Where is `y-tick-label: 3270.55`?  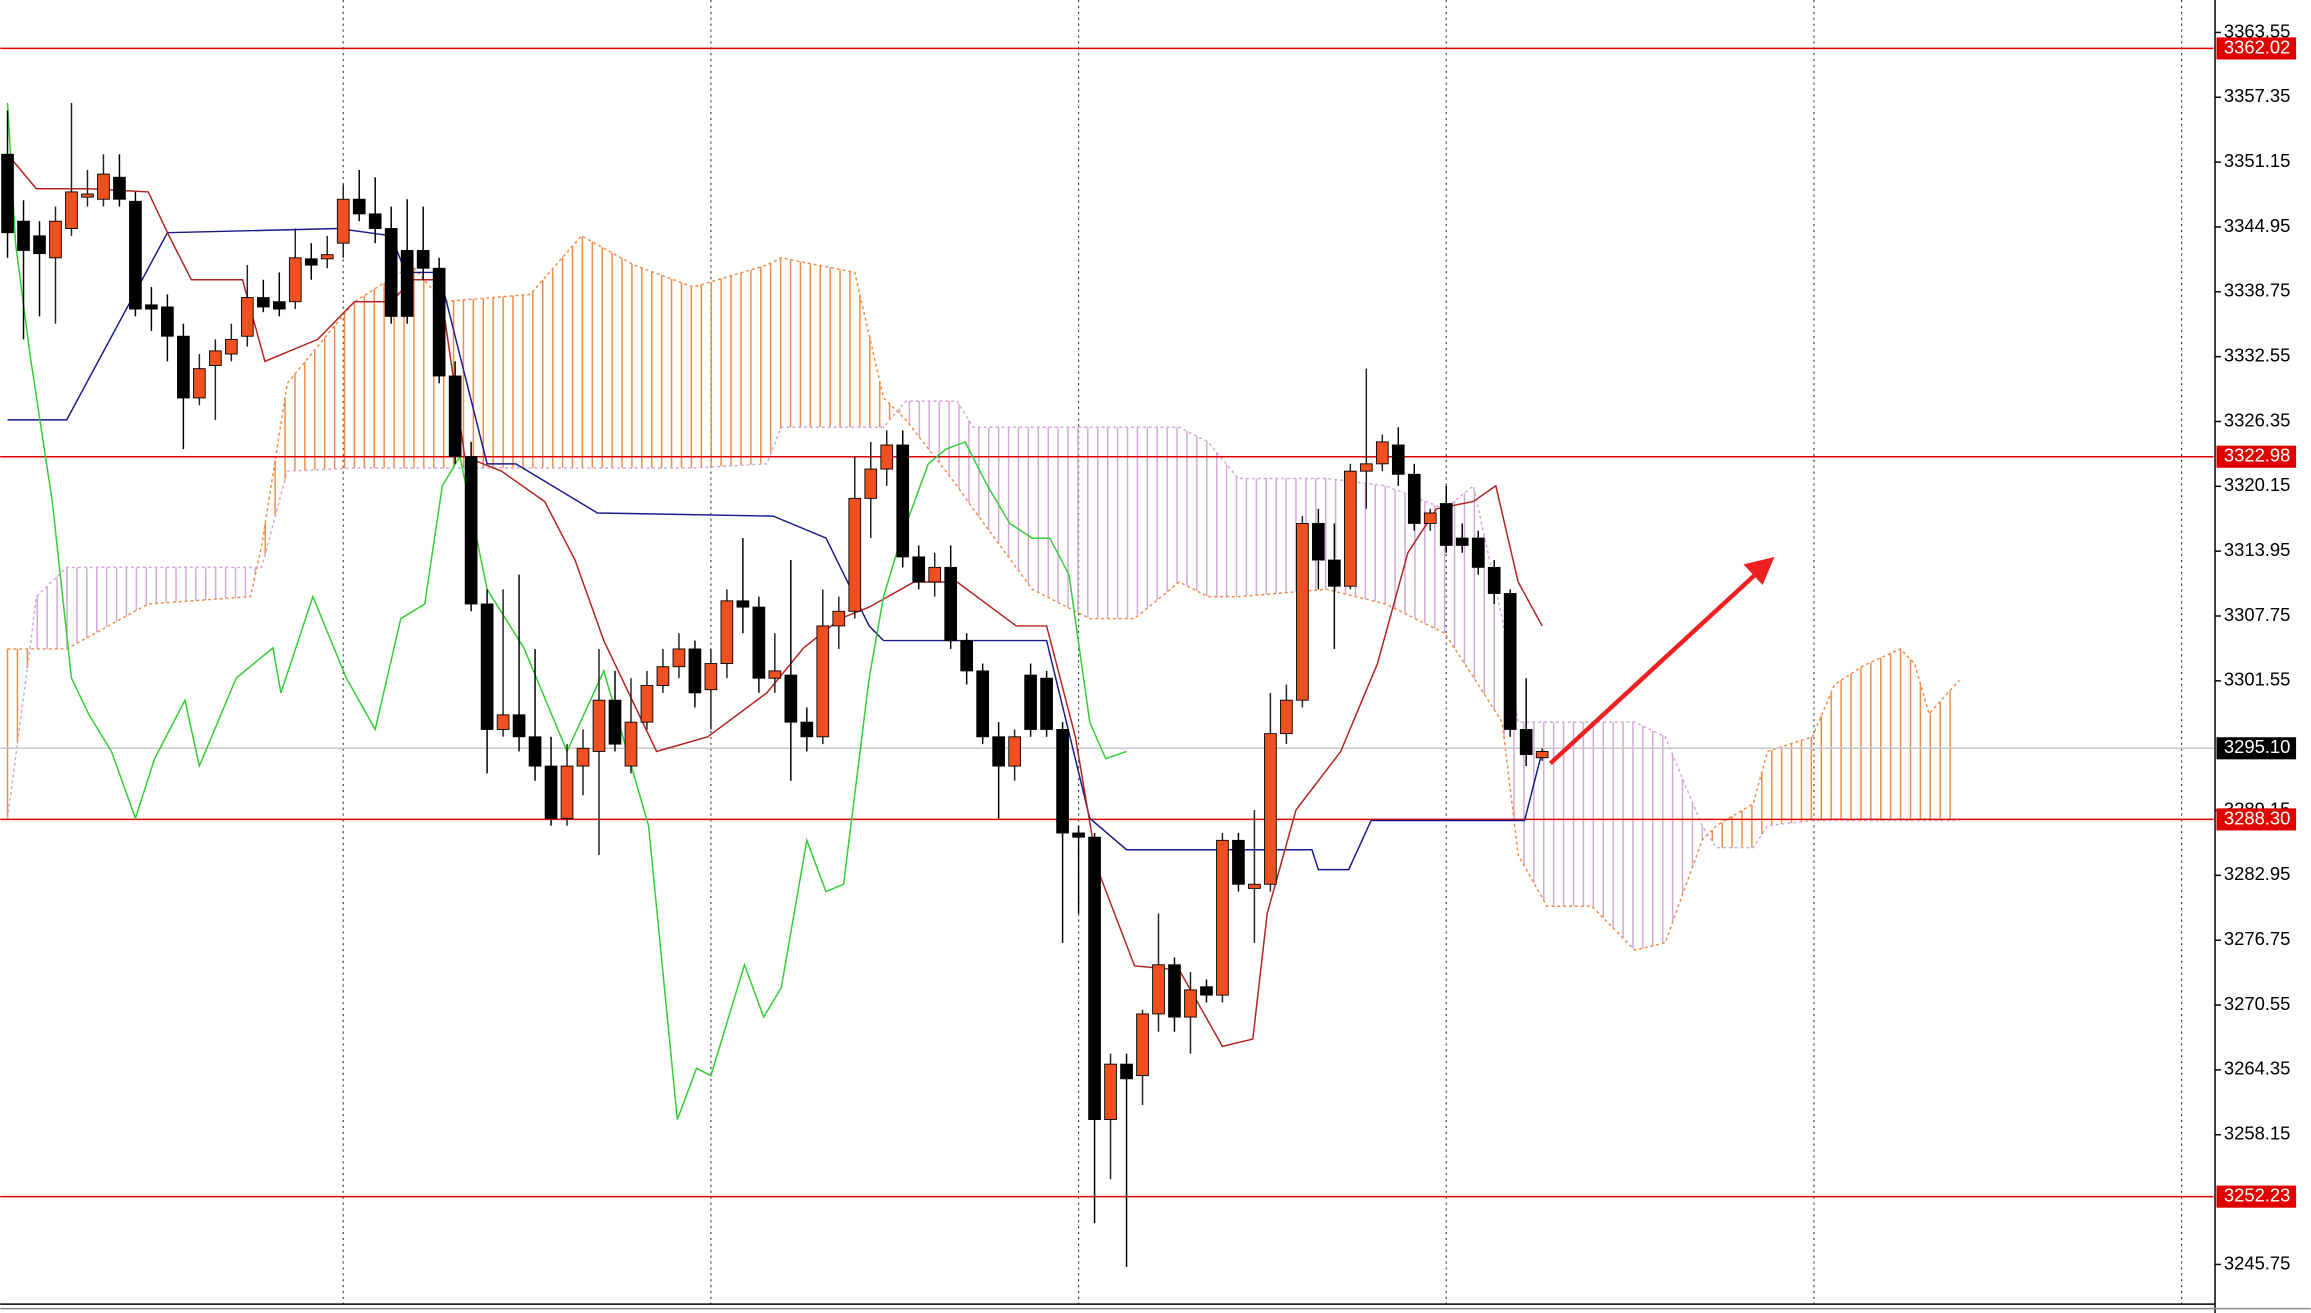
y-tick-label: 3270.55 is located at coordinates (2257, 1003).